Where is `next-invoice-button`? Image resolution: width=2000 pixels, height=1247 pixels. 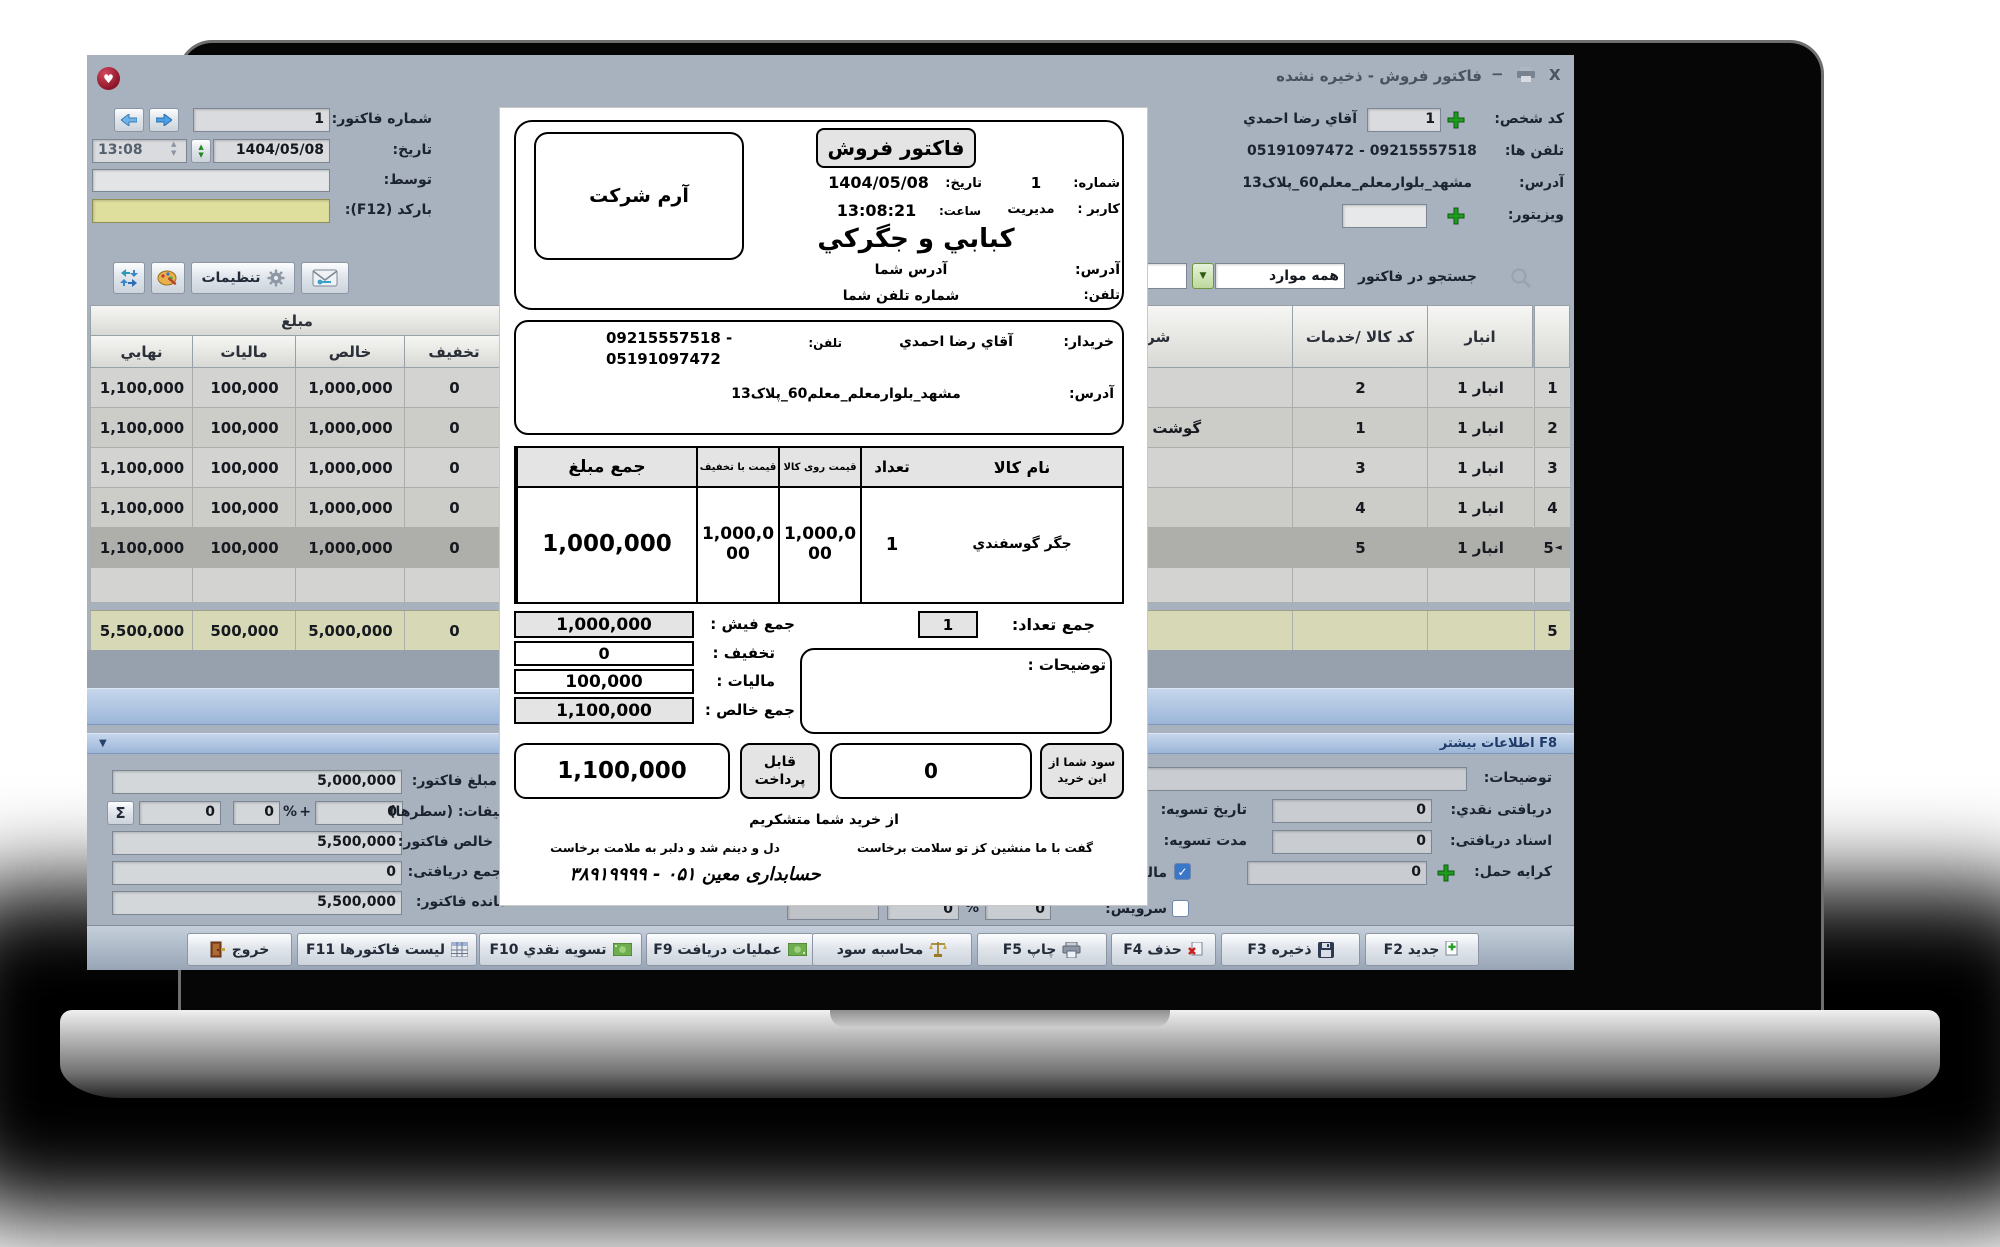 next-invoice-button is located at coordinates (164, 120).